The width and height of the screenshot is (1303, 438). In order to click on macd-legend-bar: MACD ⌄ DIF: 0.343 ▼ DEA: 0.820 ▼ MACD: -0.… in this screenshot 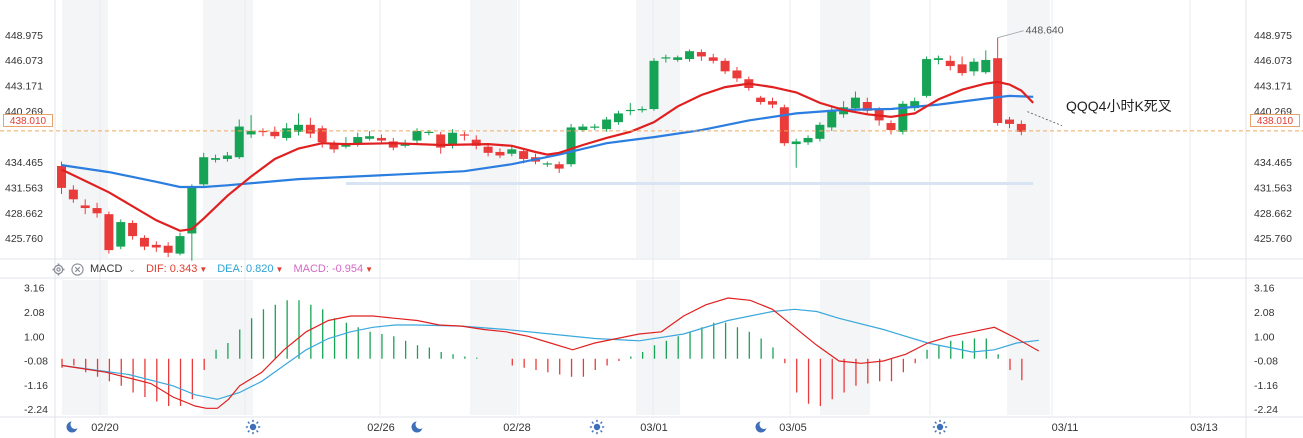, I will do `click(212, 269)`.